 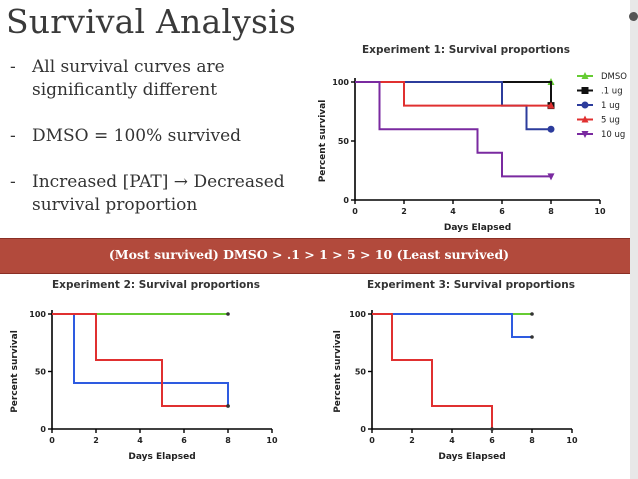 What do you see at coordinates (466, 50) in the screenshot?
I see `chart-title: Experiment 1: Survival proportions` at bounding box center [466, 50].